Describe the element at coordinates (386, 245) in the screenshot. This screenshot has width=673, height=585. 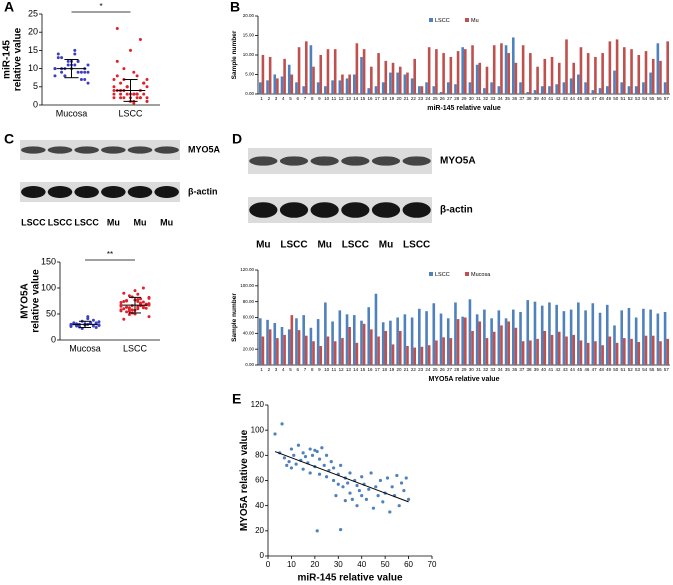
I see `lane-label: Mu` at that location.